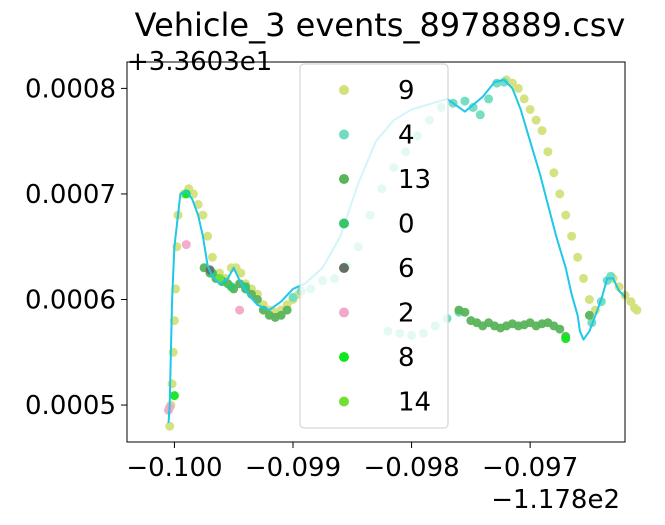 The height and width of the screenshot is (525, 665). Describe the element at coordinates (406, 314) in the screenshot. I see `legend-label: 2` at that location.